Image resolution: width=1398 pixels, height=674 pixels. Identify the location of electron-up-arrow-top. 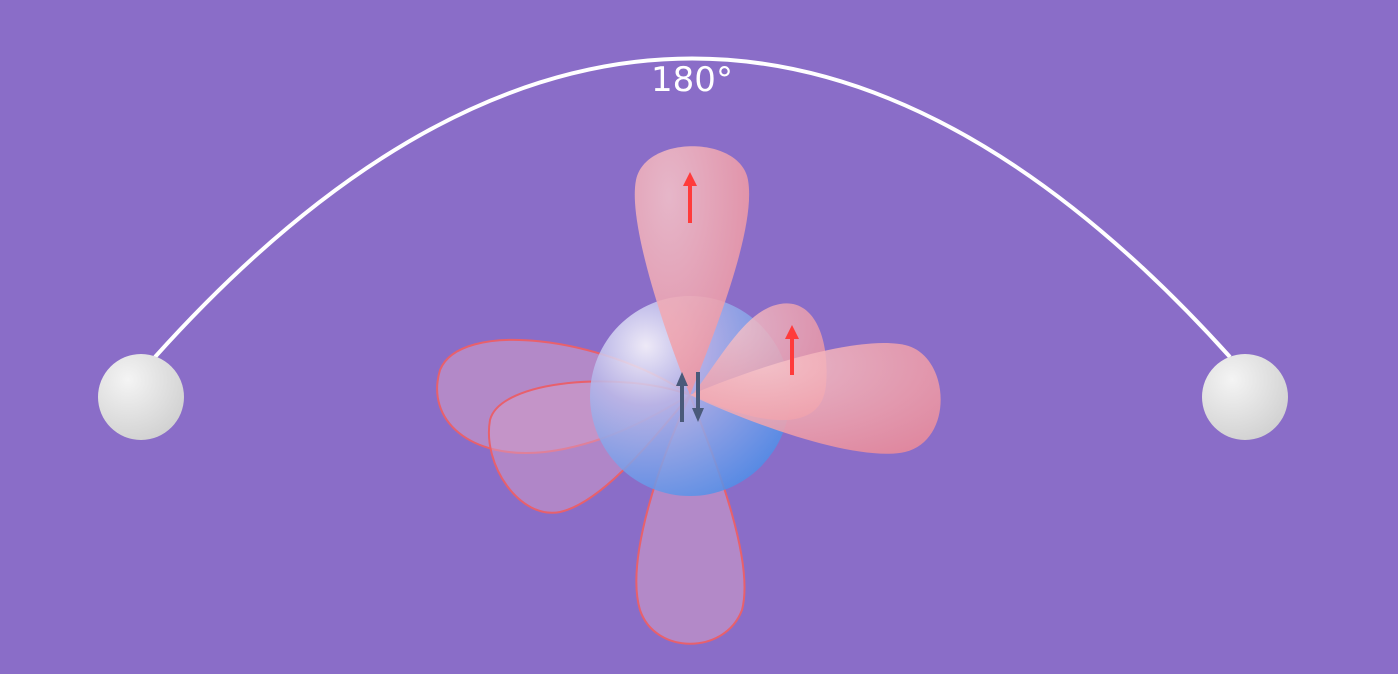
(690, 197).